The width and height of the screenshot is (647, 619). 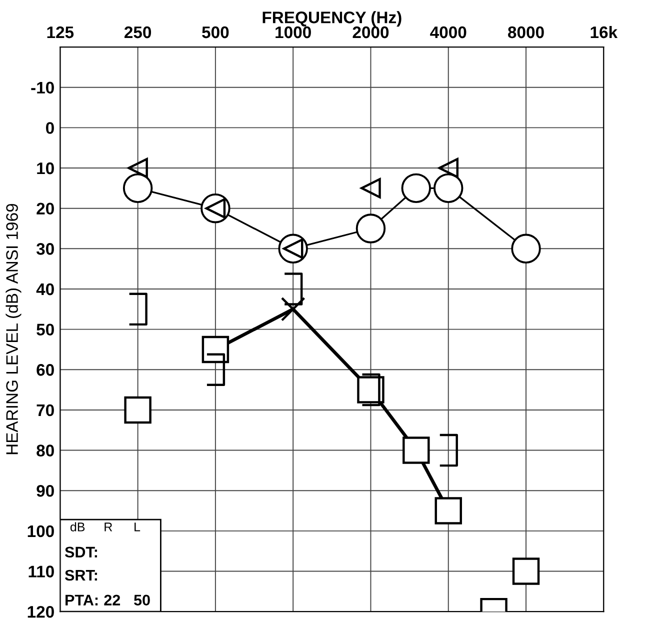 What do you see at coordinates (50, 128) in the screenshot?
I see `y-tick-label: 0` at bounding box center [50, 128].